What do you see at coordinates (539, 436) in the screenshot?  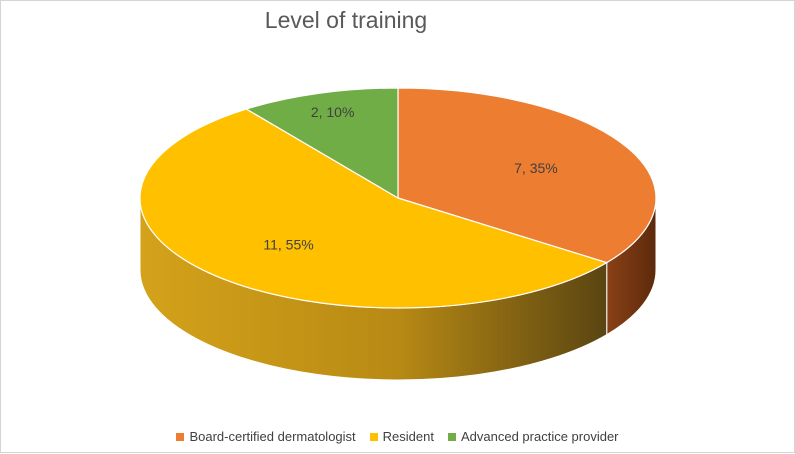 I see `legend-label: Advanced practice provider` at bounding box center [539, 436].